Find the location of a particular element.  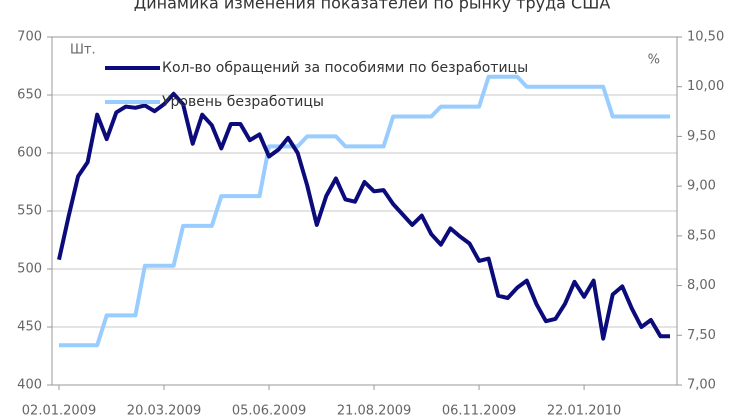

x-tick-label: 02.01.2009 is located at coordinates (59, 410).